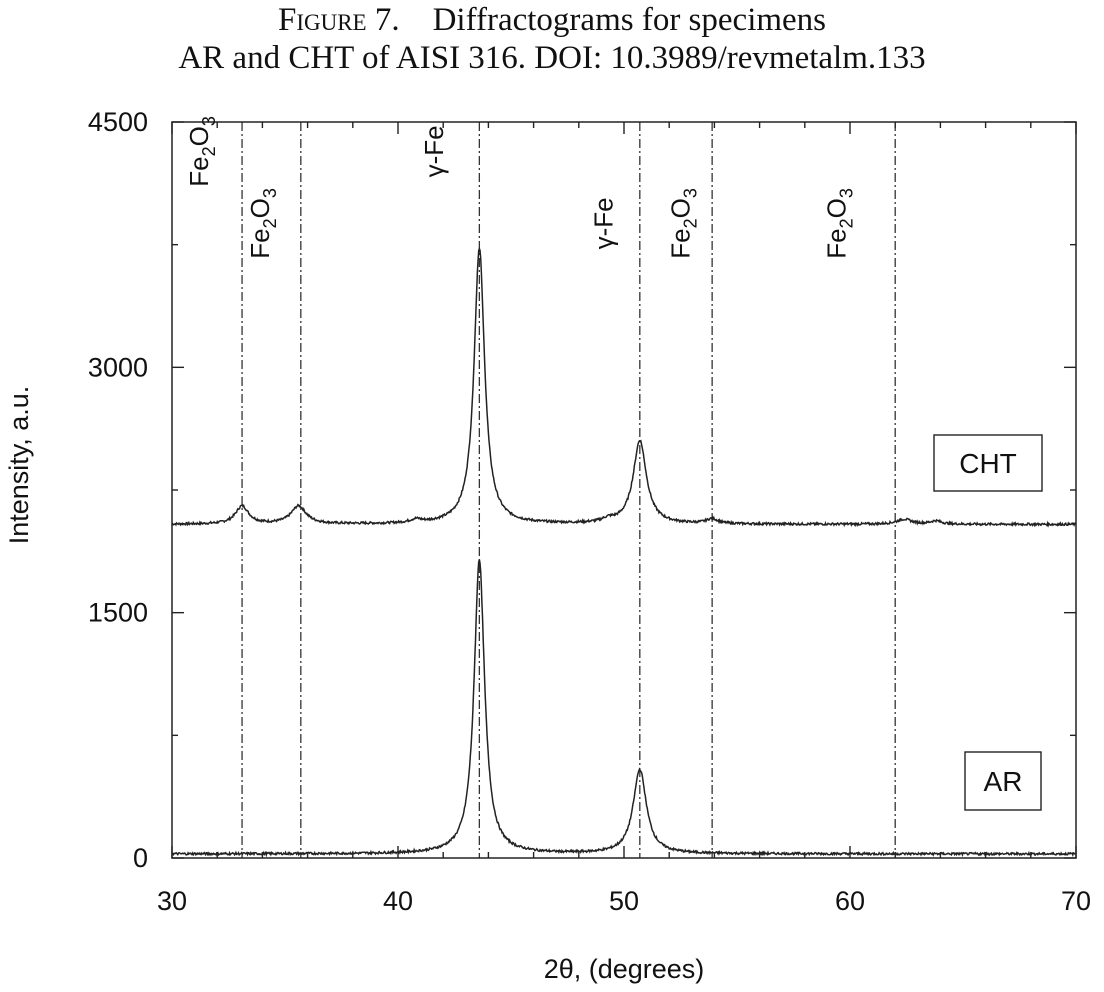 This screenshot has width=1104, height=992. I want to click on x-tick-label: 50, so click(624, 901).